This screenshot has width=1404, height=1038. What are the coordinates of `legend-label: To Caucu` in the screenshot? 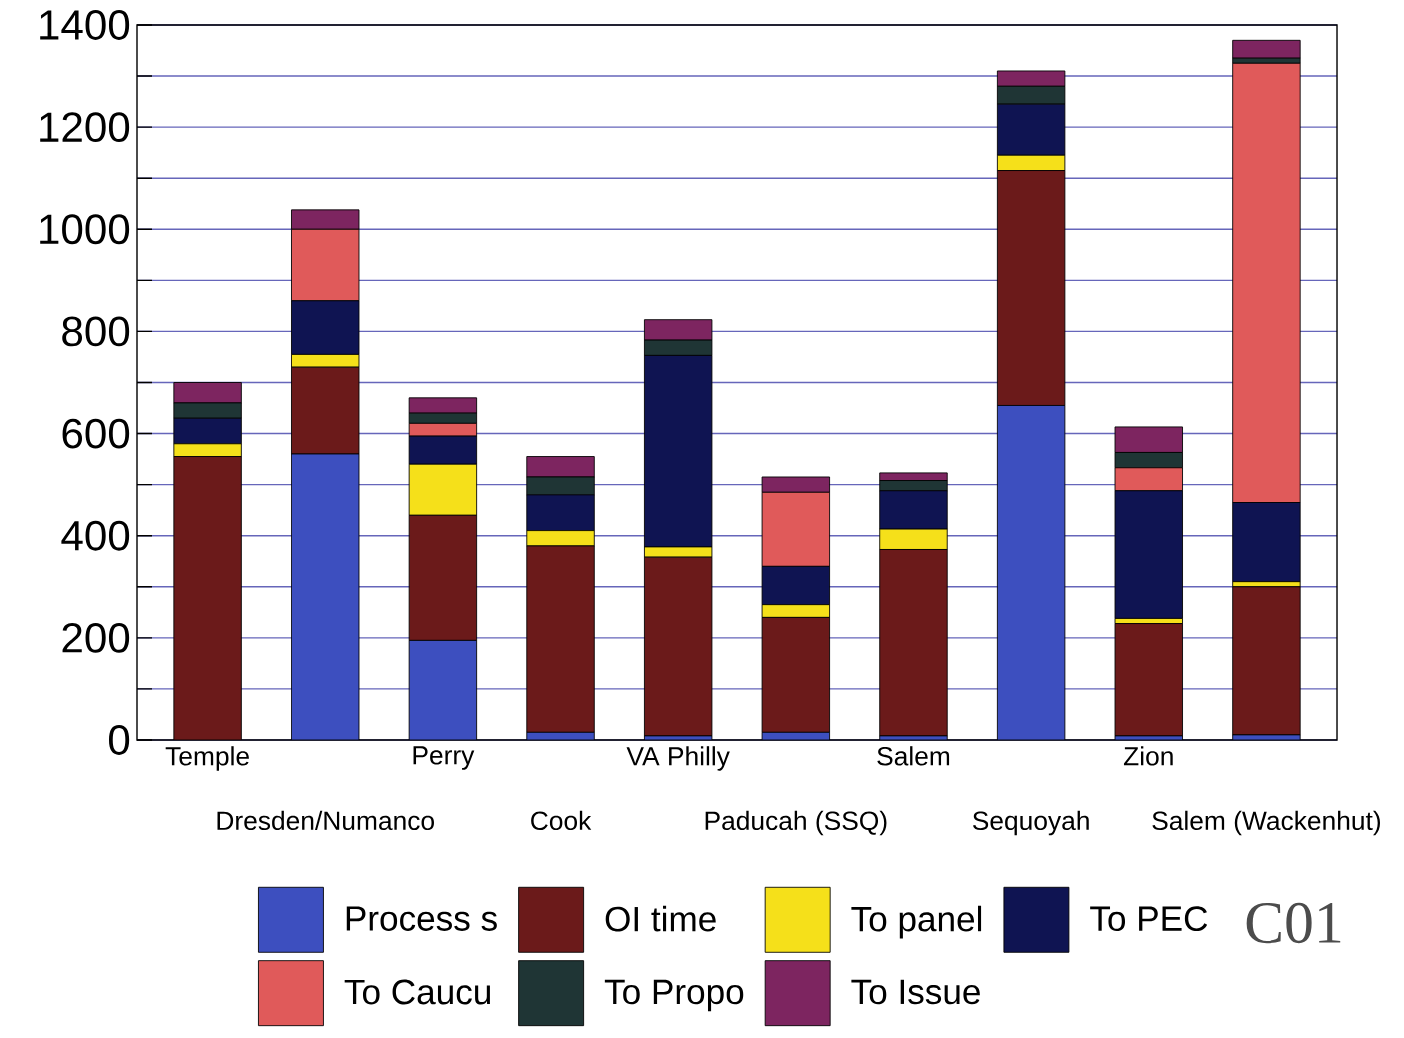 It's located at (417, 992).